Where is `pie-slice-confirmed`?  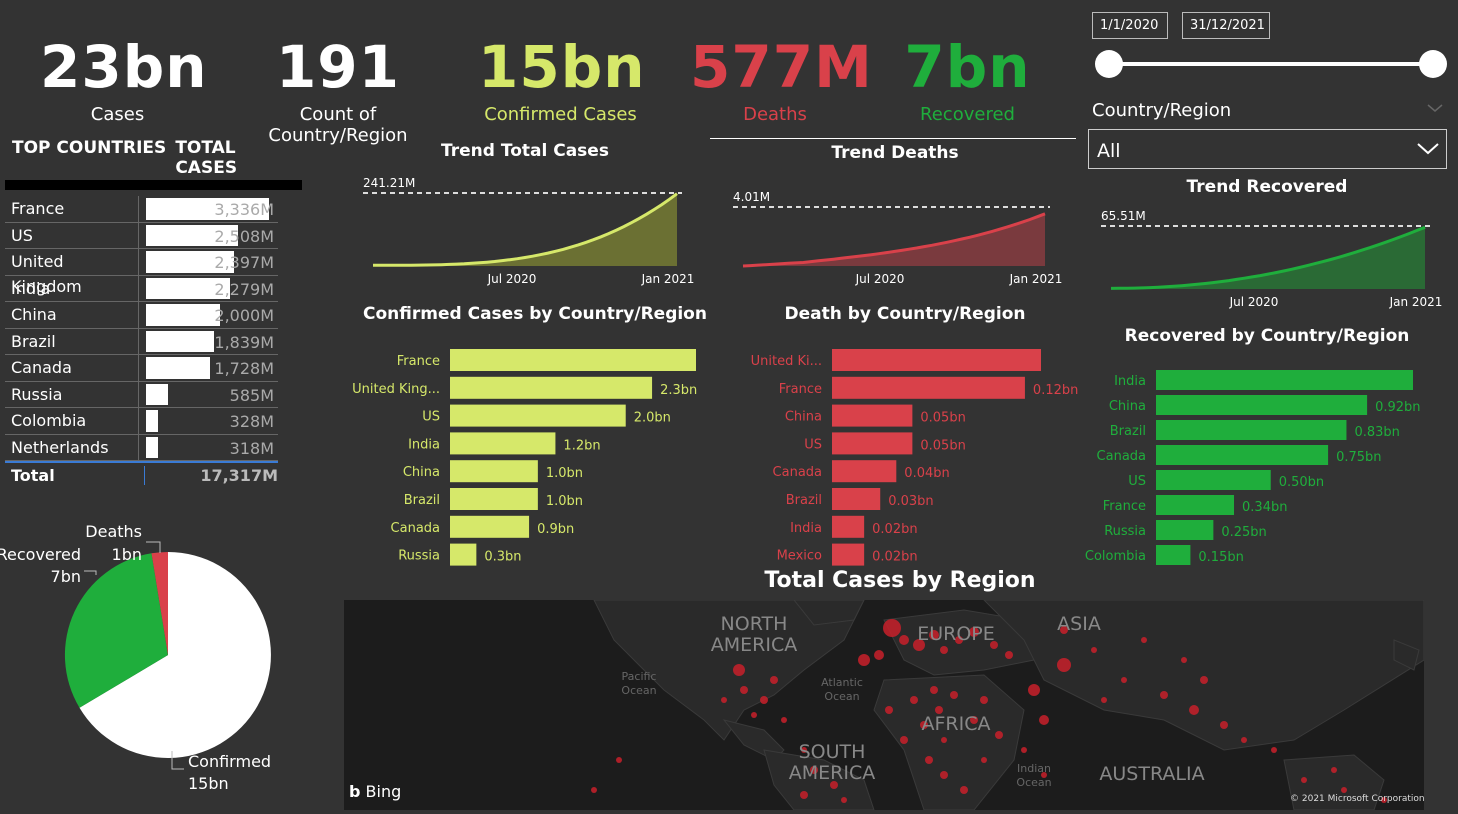
pie-slice-confirmed is located at coordinates (175, 655).